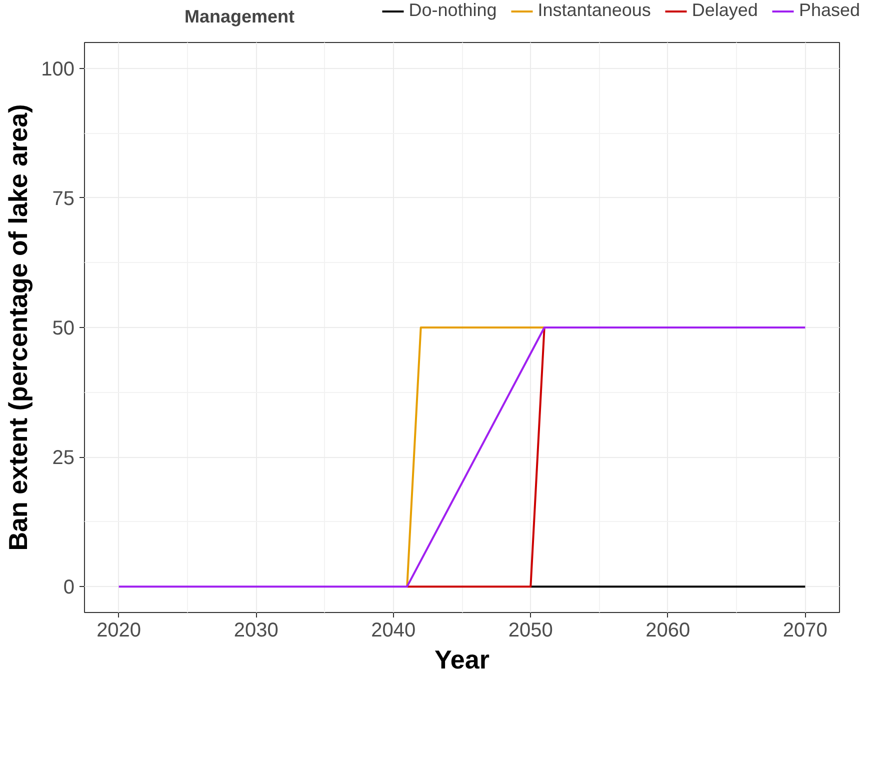 The height and width of the screenshot is (760, 888). What do you see at coordinates (239, 16) in the screenshot?
I see `legend-title: Management` at bounding box center [239, 16].